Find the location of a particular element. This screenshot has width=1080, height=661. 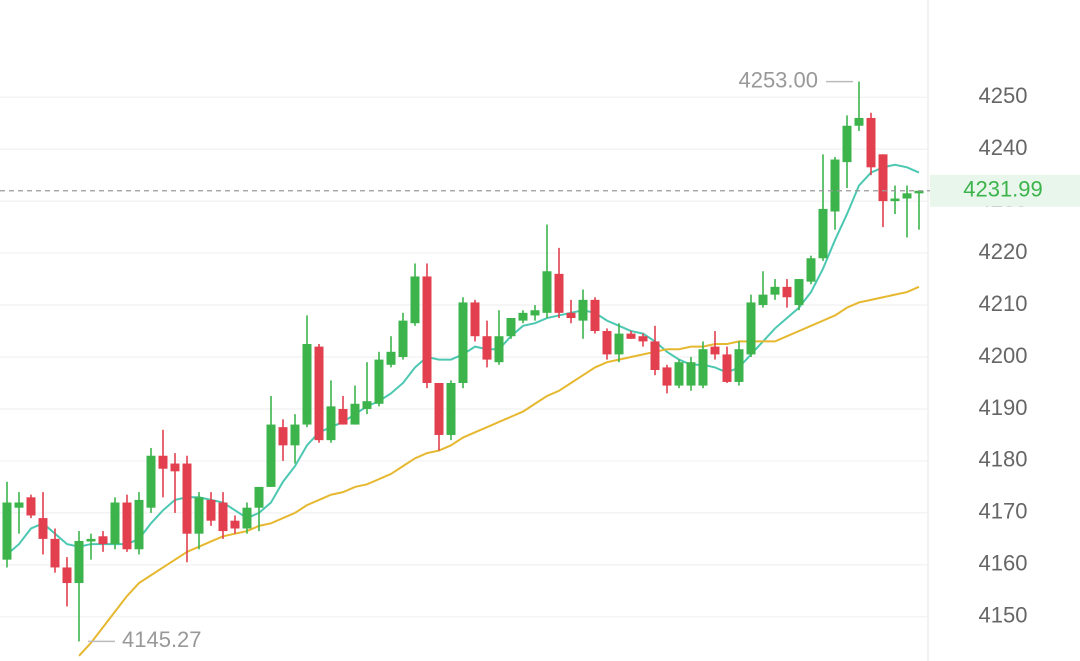

y-tick-label: 4150 is located at coordinates (1003, 615).